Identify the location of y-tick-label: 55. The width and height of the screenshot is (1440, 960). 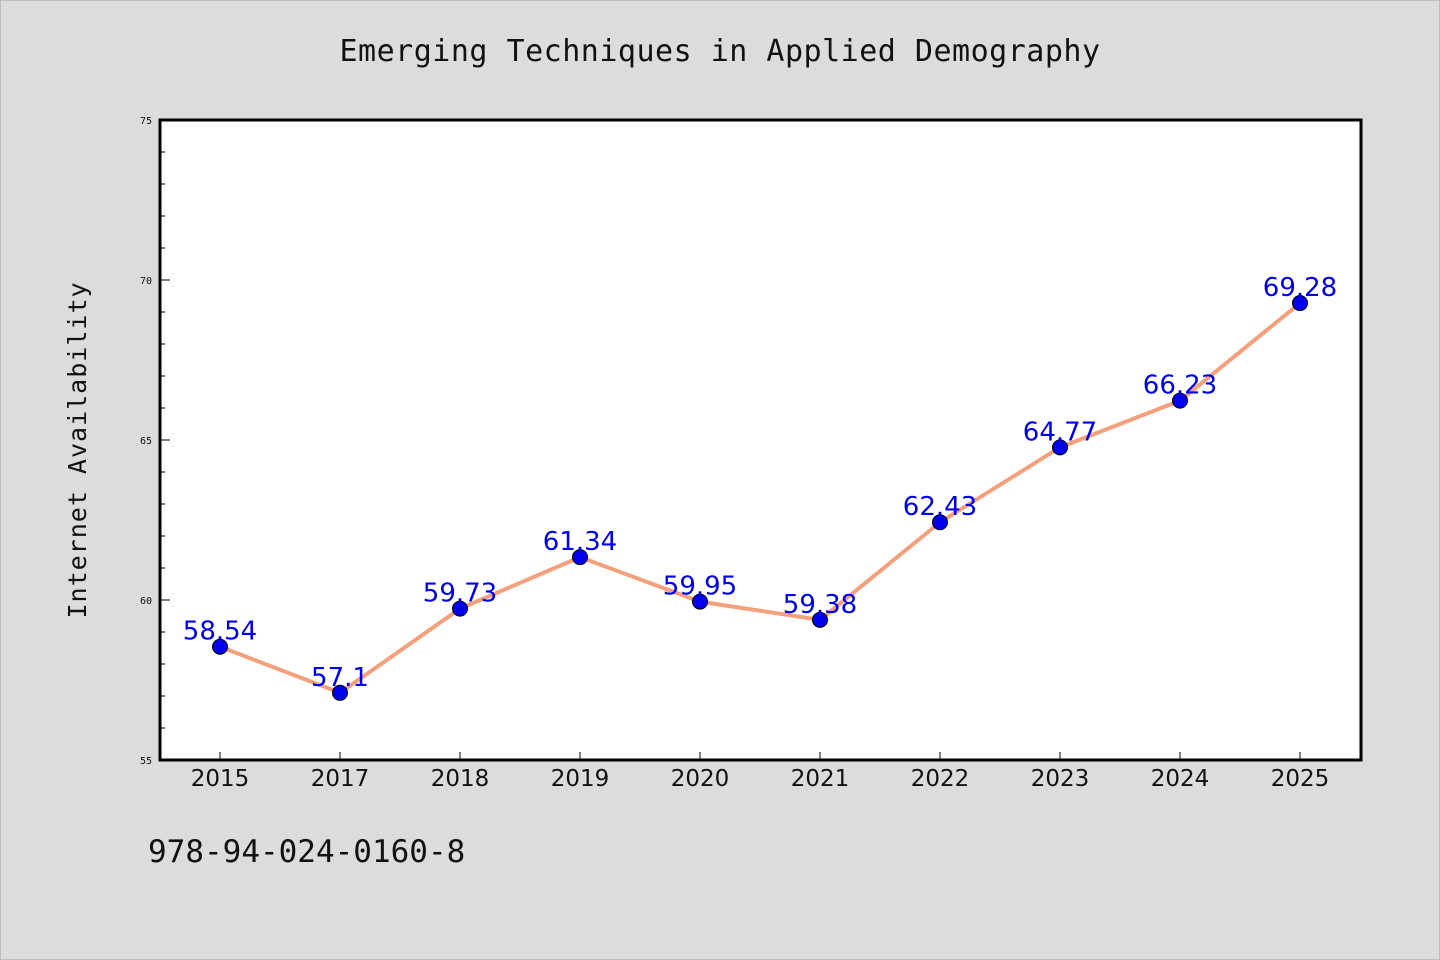
(146, 761).